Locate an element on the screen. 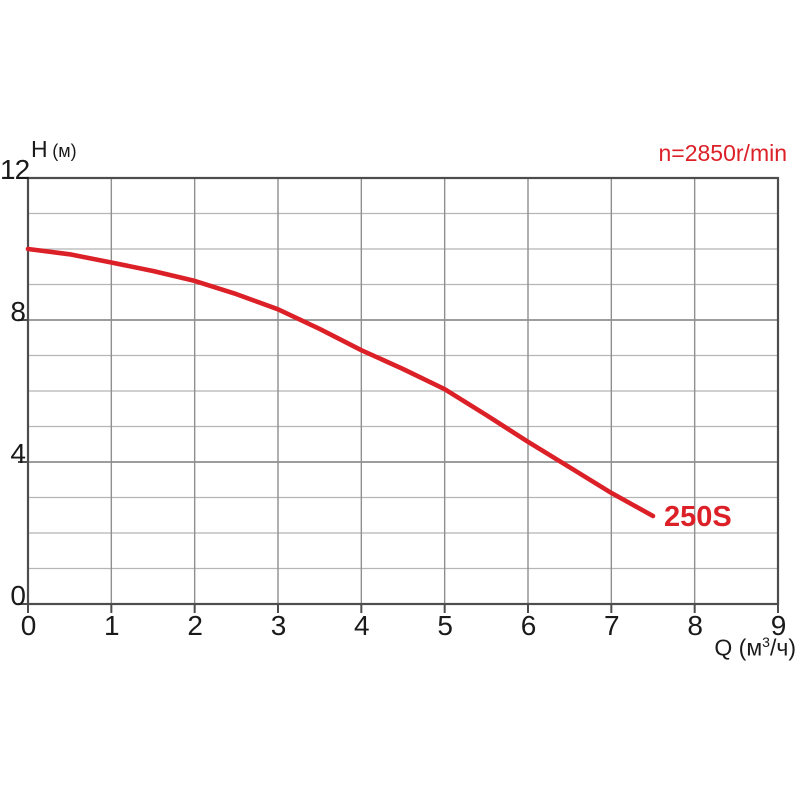 Image resolution: width=800 pixels, height=800 pixels. x-tick-label-1: 1 is located at coordinates (112, 625).